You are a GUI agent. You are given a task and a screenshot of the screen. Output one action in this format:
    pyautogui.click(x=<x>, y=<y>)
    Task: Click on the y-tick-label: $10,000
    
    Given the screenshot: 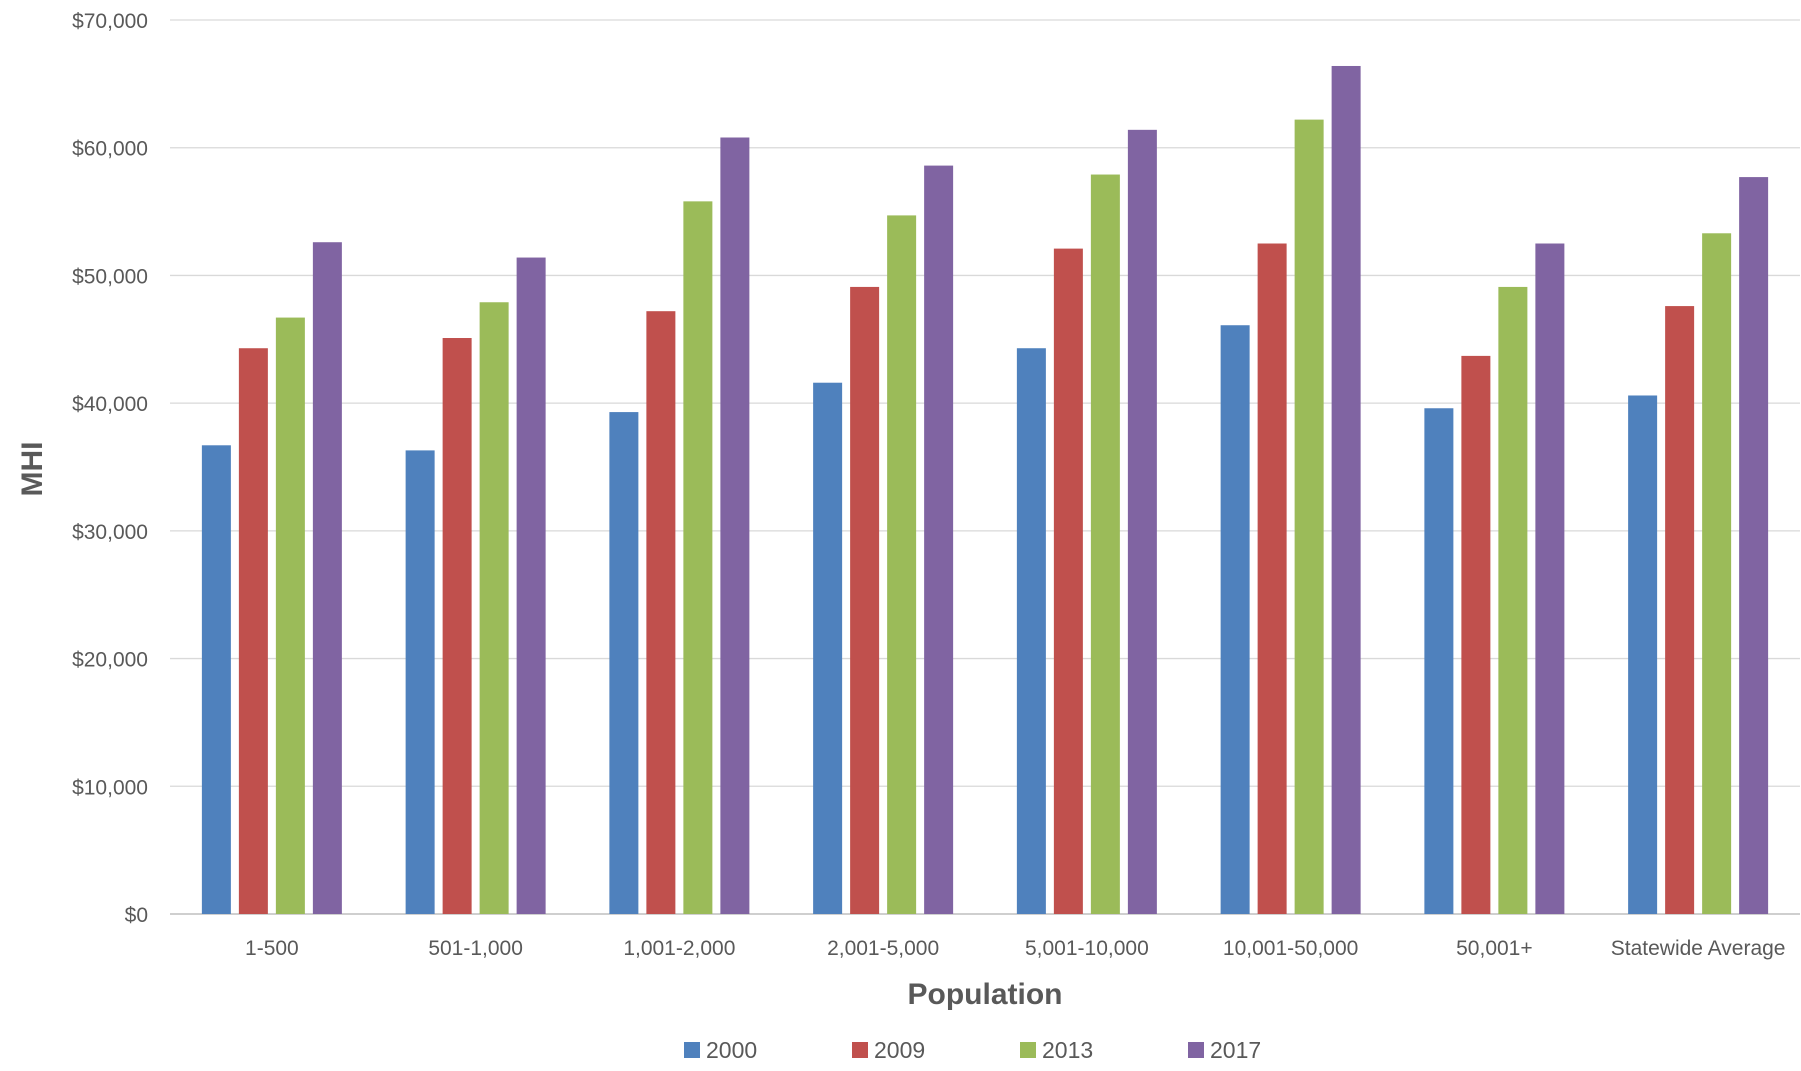 What is the action you would take?
    pyautogui.click(x=110, y=787)
    